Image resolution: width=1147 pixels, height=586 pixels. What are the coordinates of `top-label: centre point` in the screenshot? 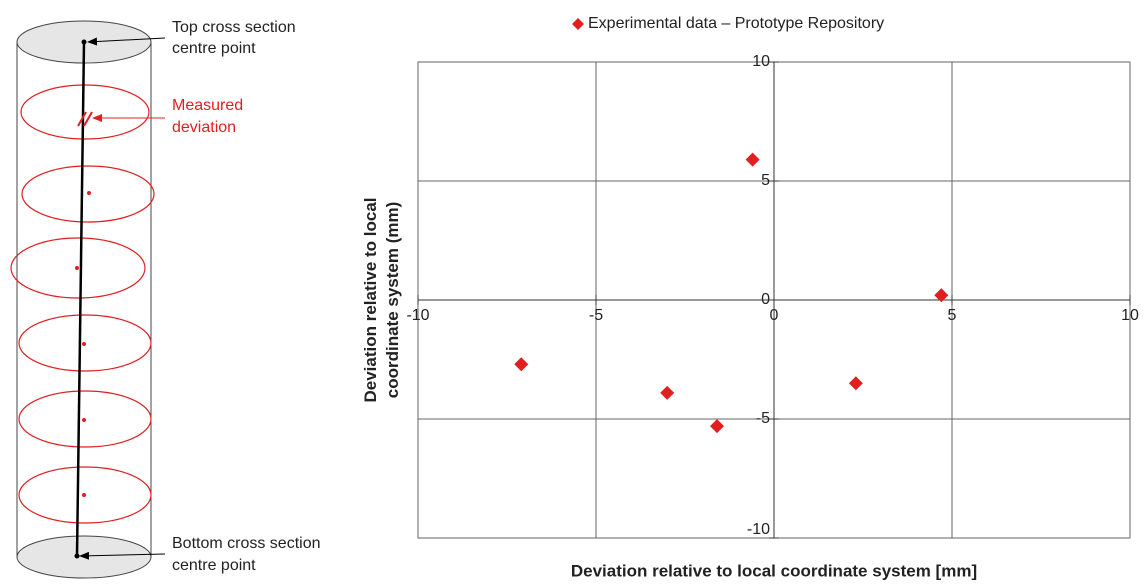 It's located at (214, 48).